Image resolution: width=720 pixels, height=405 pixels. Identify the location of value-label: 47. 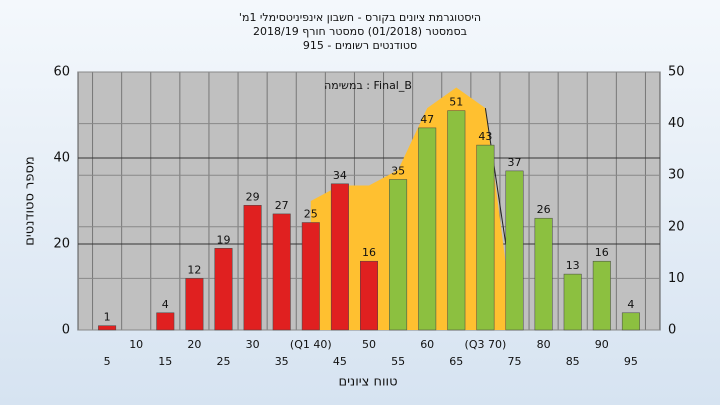
(427, 119).